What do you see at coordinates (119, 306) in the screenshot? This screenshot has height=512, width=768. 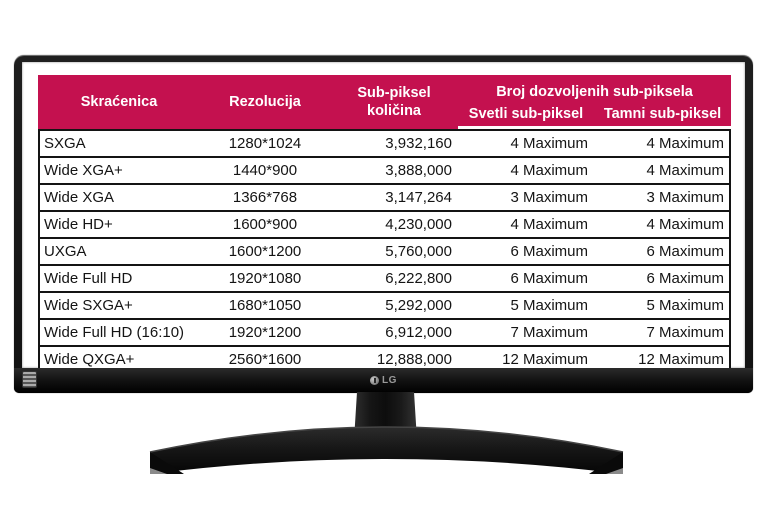 I see `cell-abbreviation: Wide SXGA+` at bounding box center [119, 306].